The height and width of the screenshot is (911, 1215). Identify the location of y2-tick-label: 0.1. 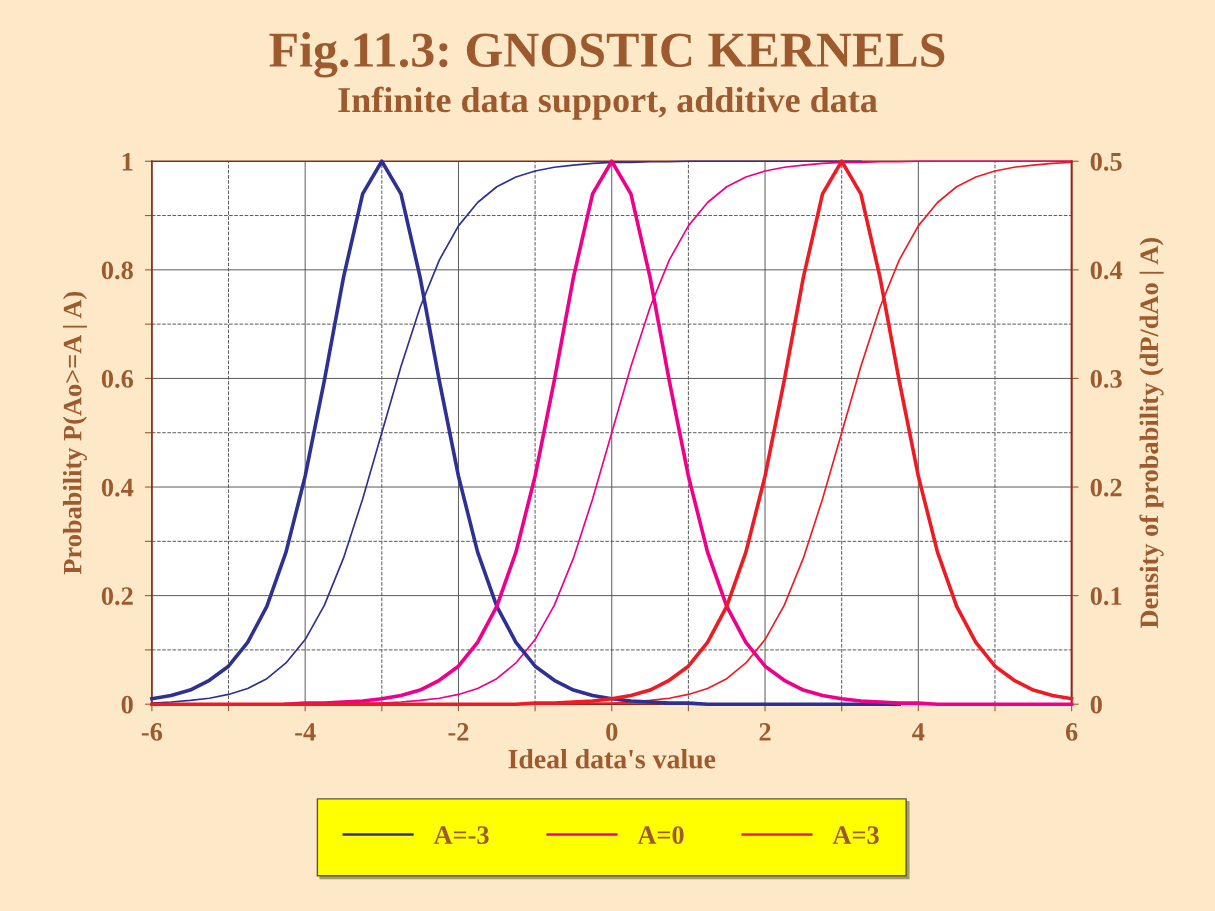
(1106, 596).